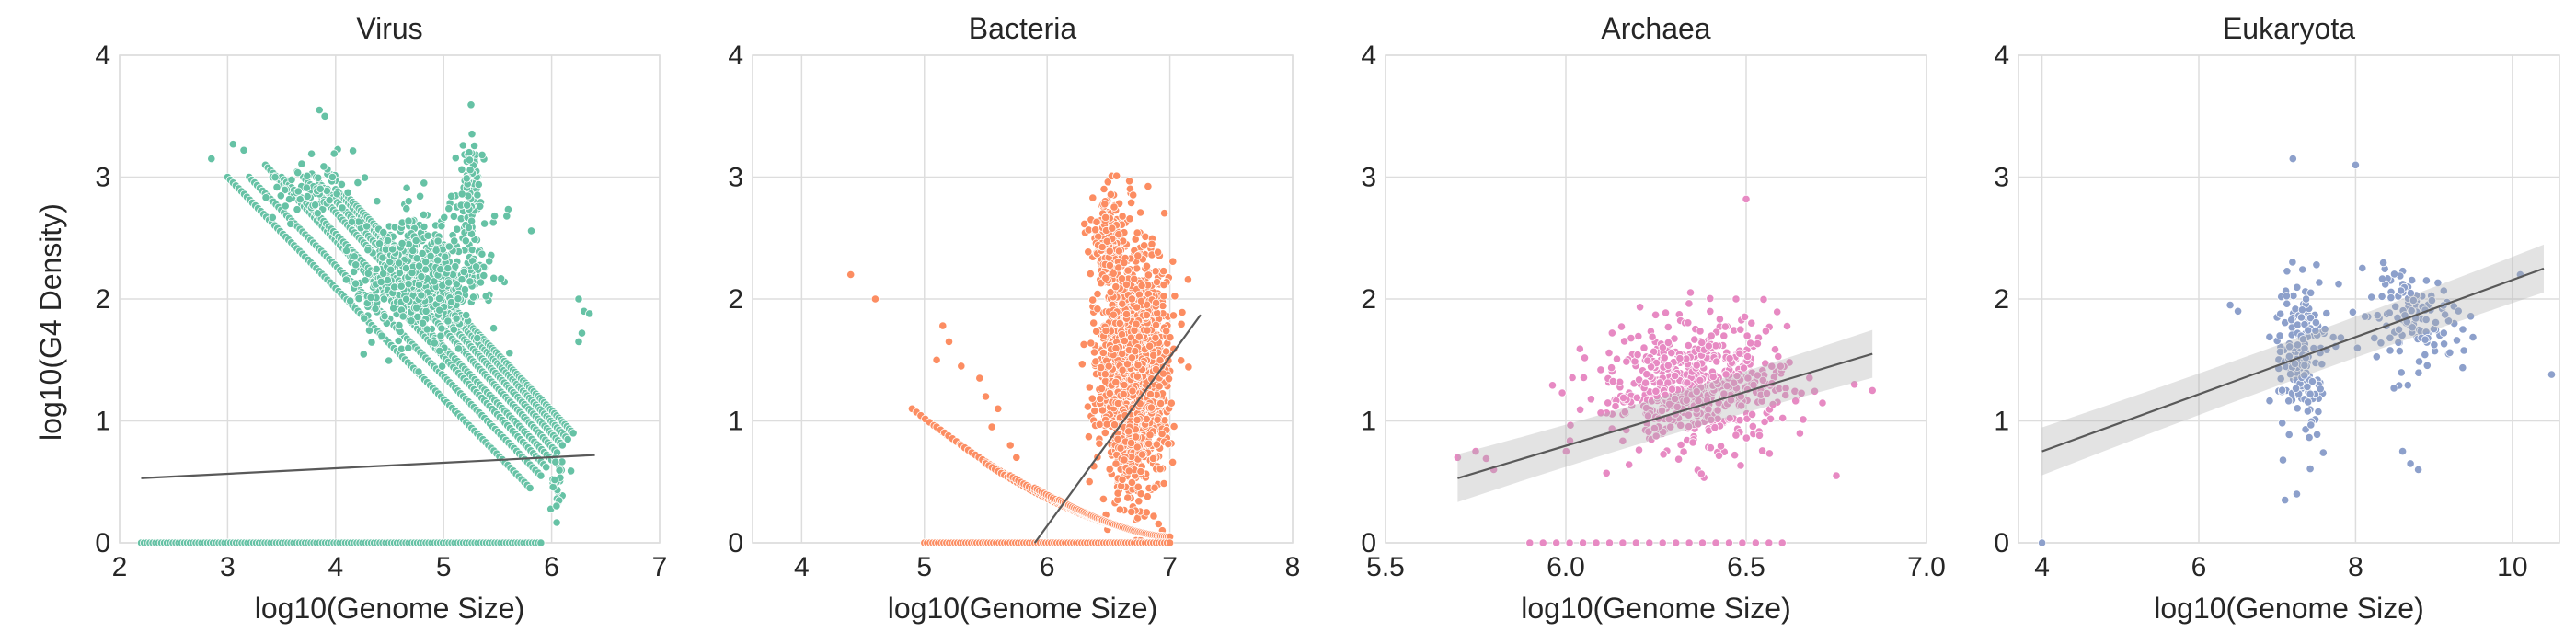  Describe the element at coordinates (1746, 567) in the screenshot. I see `x-tick-label: 6.5` at that location.